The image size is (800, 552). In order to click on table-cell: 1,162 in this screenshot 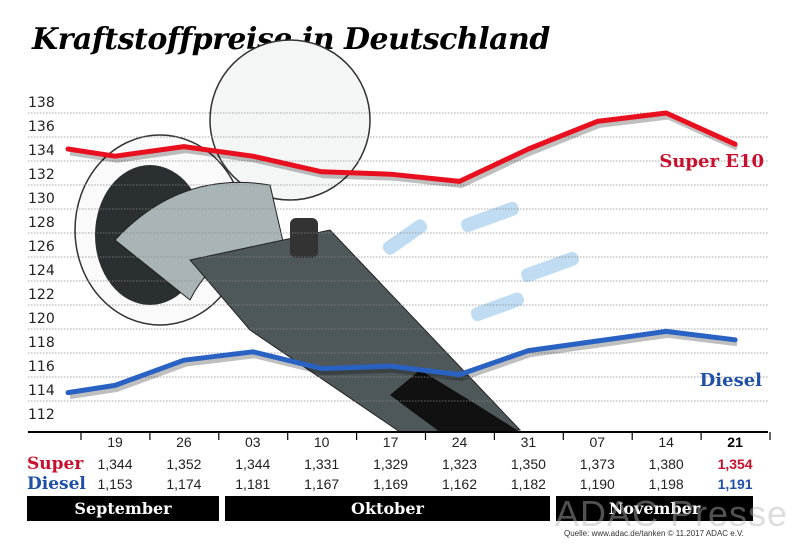, I will do `click(459, 484)`.